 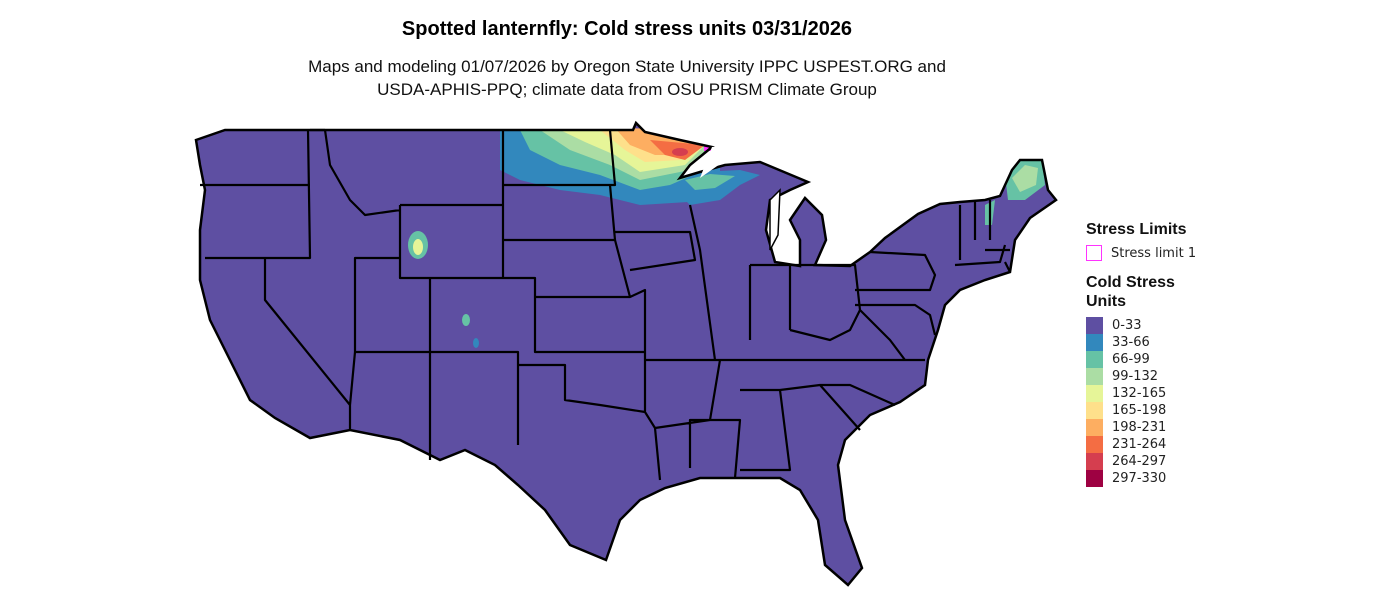 What do you see at coordinates (710, 182) in the screenshot?
I see `cold-stress-66-99-wi` at bounding box center [710, 182].